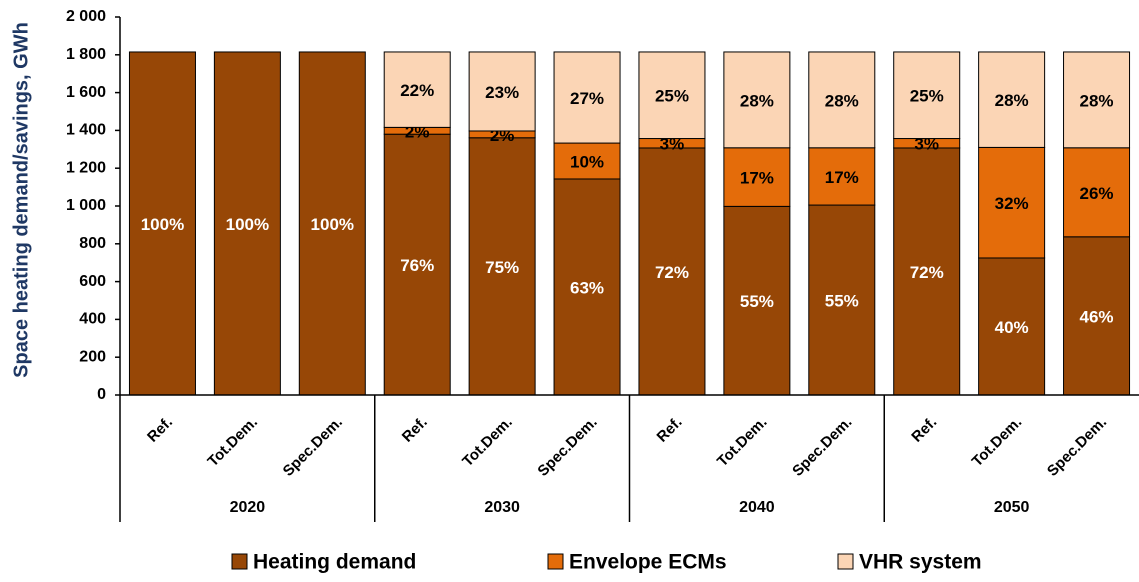 The width and height of the screenshot is (1139, 582). What do you see at coordinates (92, 243) in the screenshot?
I see `y-tick-label: 800` at bounding box center [92, 243].